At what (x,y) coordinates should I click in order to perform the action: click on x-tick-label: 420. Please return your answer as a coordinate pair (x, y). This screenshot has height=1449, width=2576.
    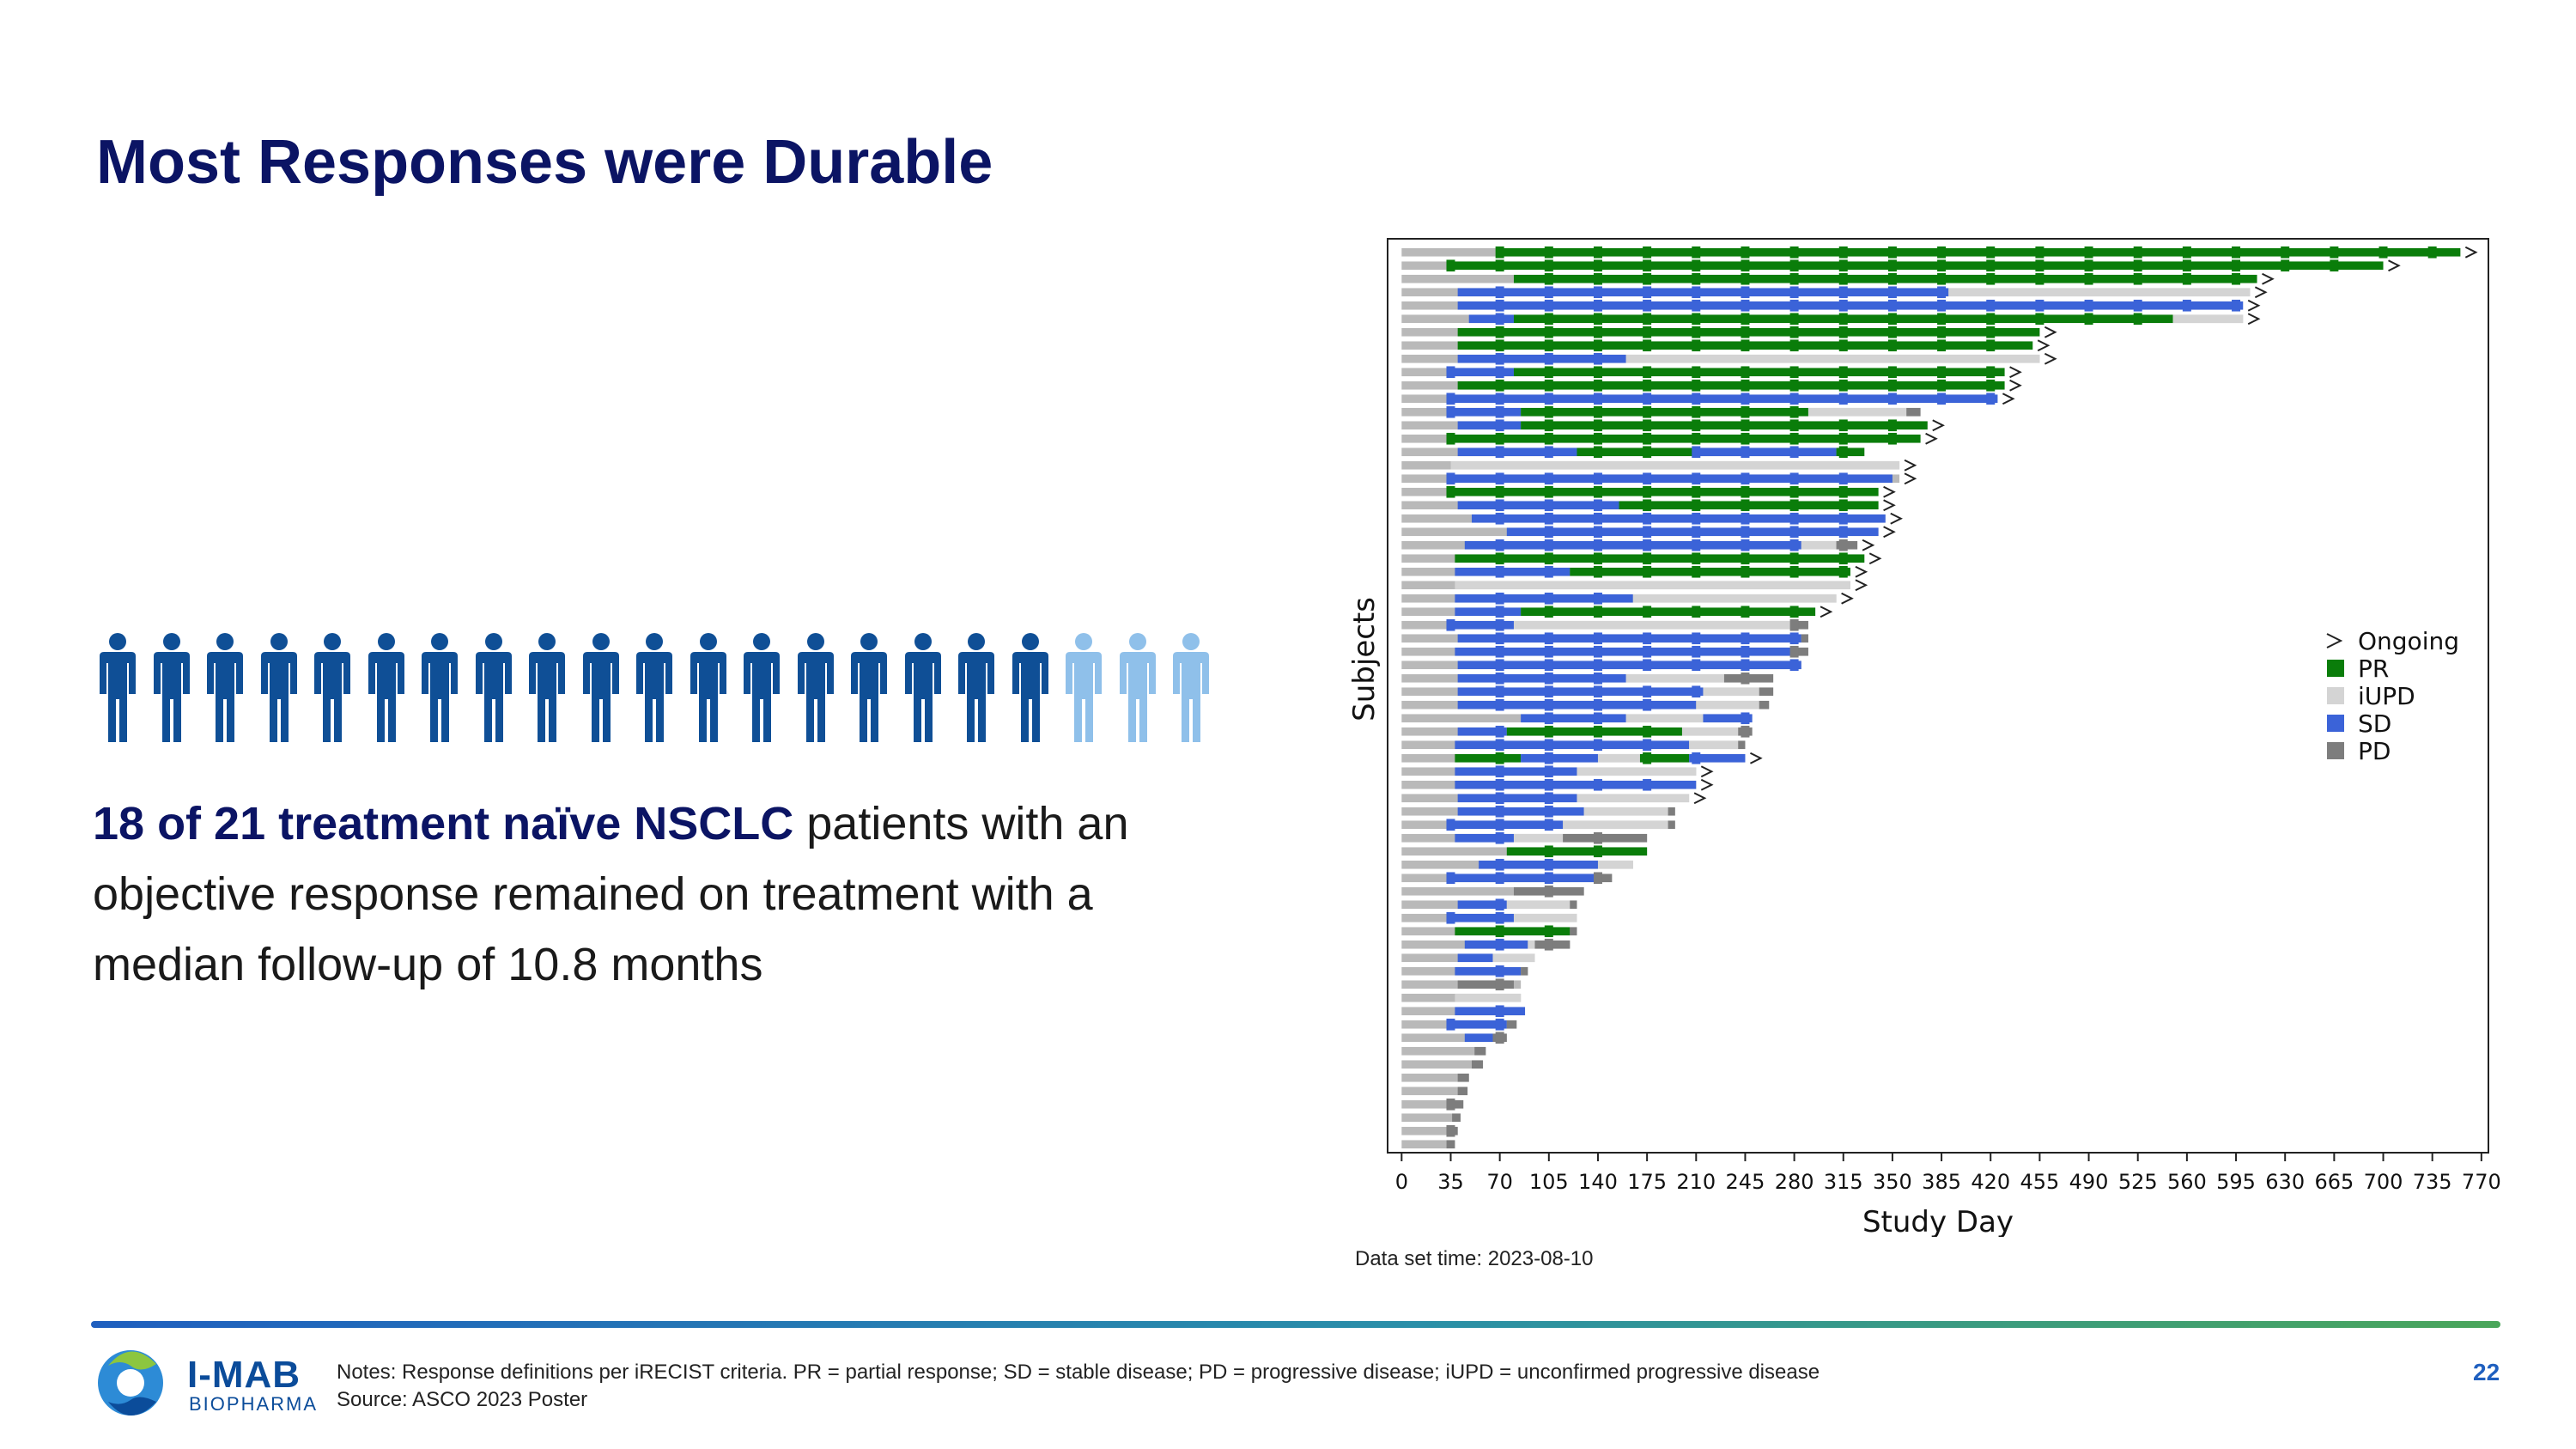
    Looking at the image, I should click on (1990, 1182).